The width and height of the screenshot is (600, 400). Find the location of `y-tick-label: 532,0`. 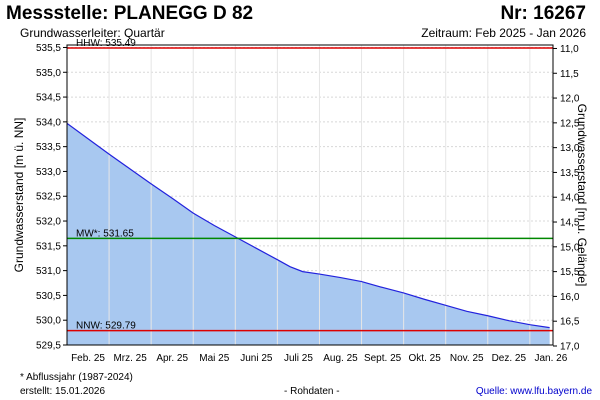

y-tick-label: 532,0 is located at coordinates (48, 222).